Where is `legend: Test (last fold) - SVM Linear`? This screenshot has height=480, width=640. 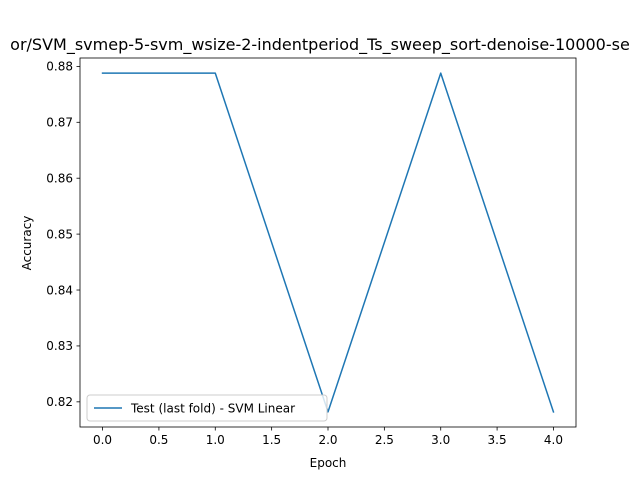 legend: Test (last fold) - SVM Linear is located at coordinates (207, 408).